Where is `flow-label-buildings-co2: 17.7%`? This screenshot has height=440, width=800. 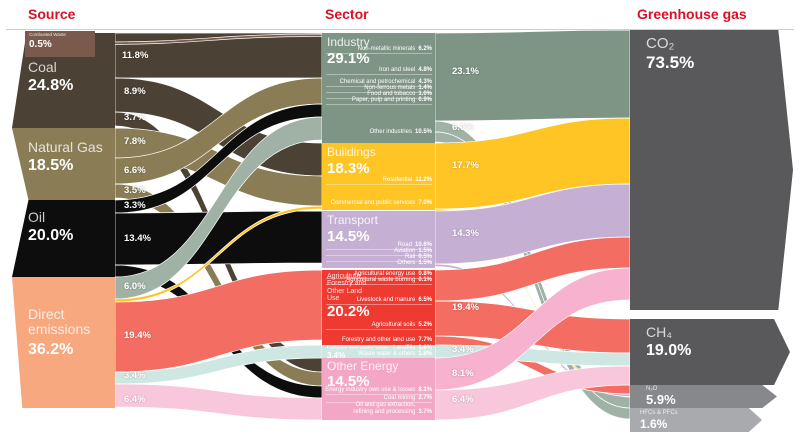
flow-label-buildings-co2: 17.7% is located at coordinates (465, 165).